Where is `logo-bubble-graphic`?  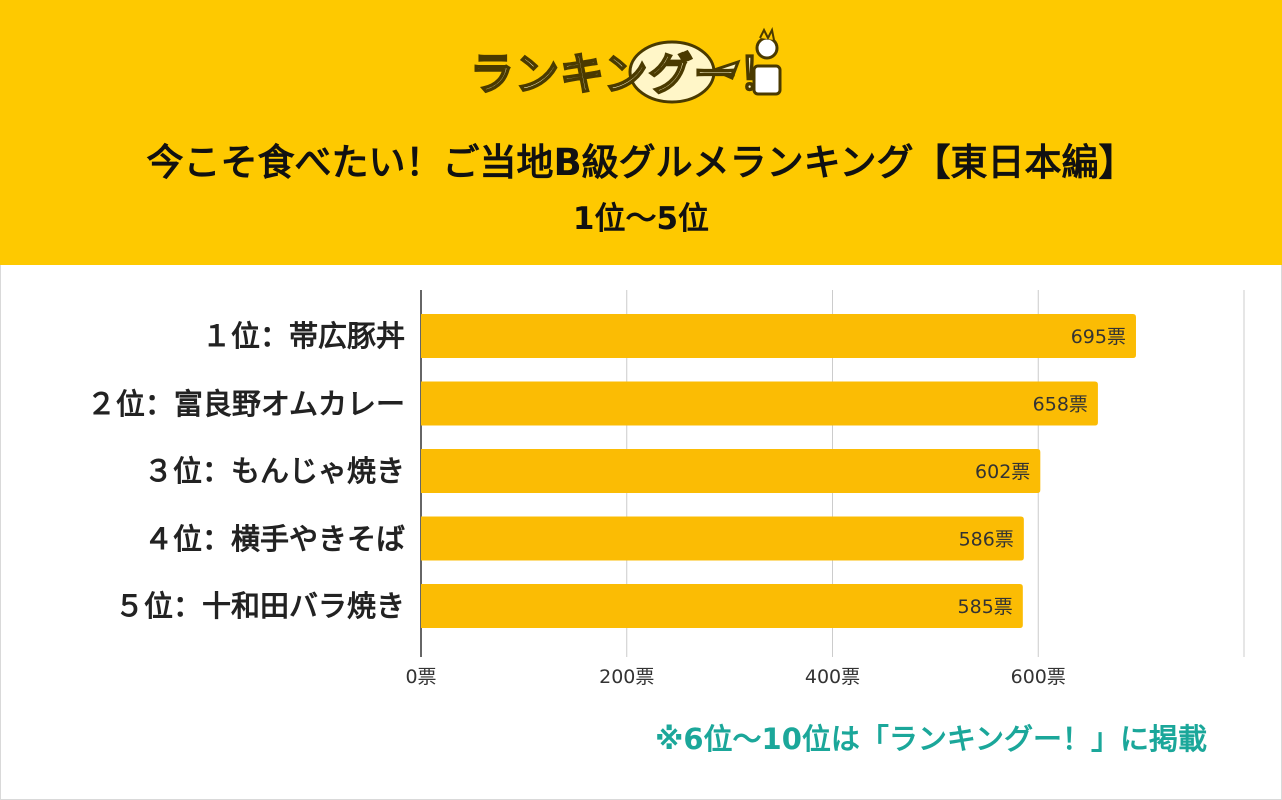
logo-bubble-graphic is located at coordinates (705, 65).